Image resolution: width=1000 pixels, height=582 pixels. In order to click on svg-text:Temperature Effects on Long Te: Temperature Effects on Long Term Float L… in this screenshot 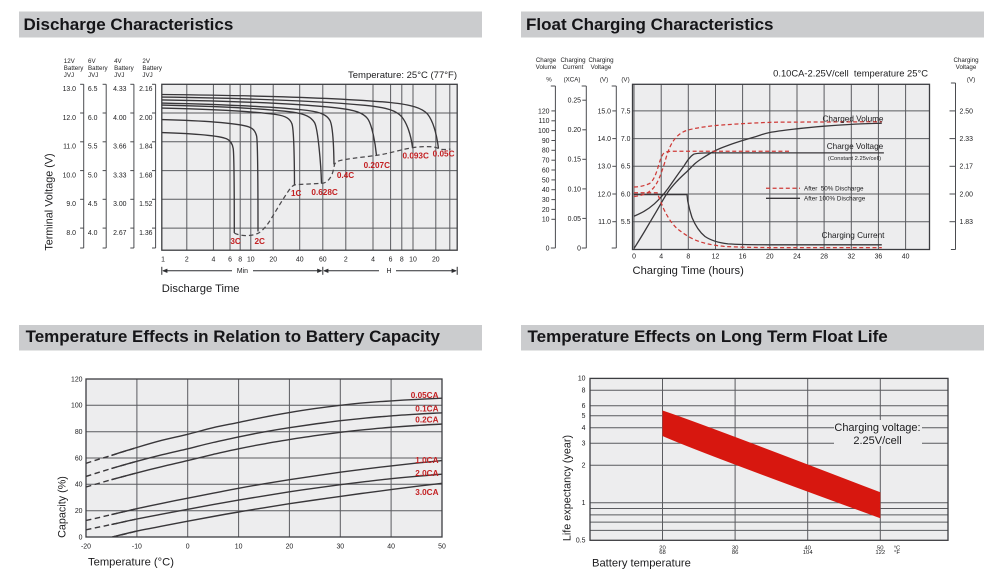, I will do `click(708, 336)`.